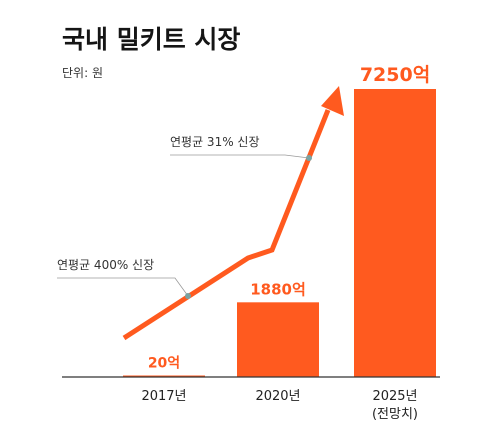 Image resolution: width=500 pixels, height=434 pixels. What do you see at coordinates (332, 101) in the screenshot?
I see `growth-arrow-head` at bounding box center [332, 101].